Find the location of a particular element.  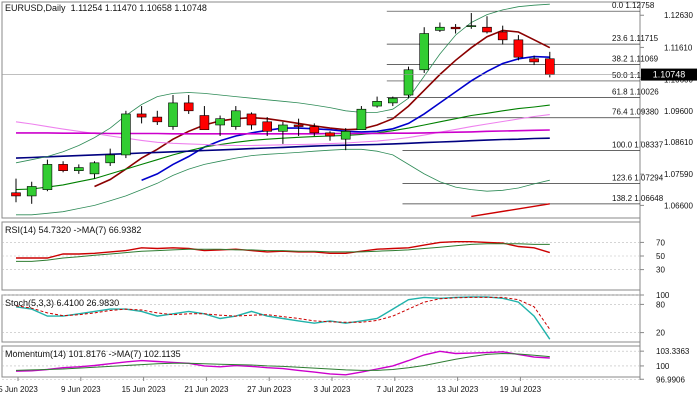

x-tick-label: 21 Jun 2023 is located at coordinates (206, 389).